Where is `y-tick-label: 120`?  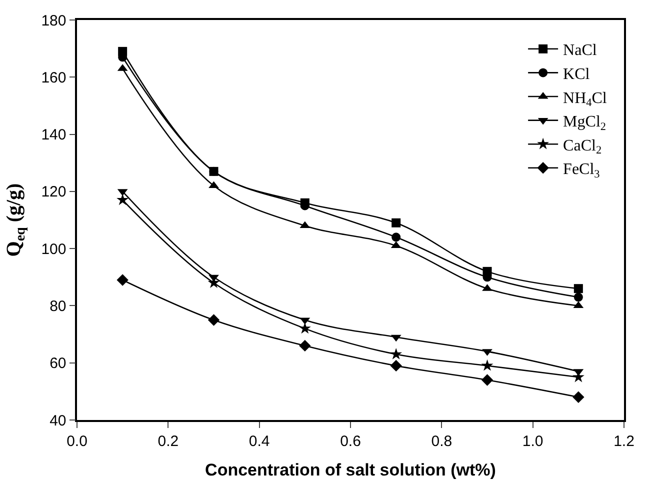
y-tick-label: 120 is located at coordinates (53, 192).